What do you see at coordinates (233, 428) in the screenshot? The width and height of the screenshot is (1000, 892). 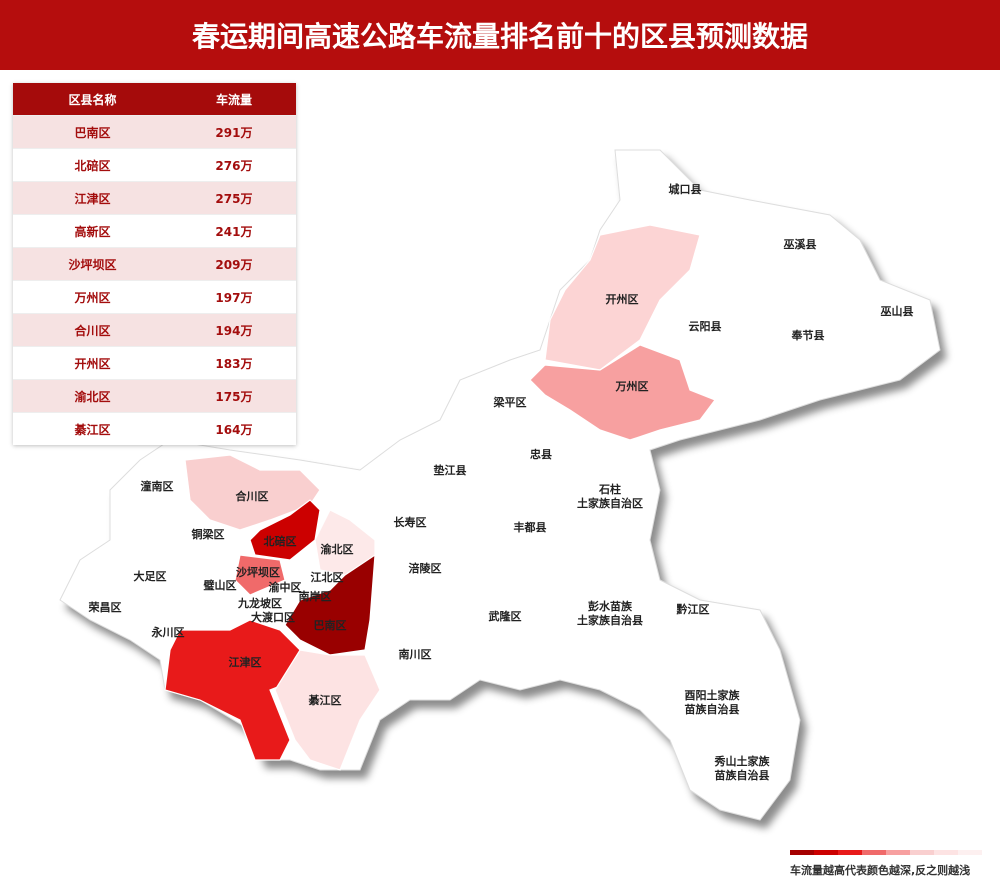 I see `table-cell: 164万` at bounding box center [233, 428].